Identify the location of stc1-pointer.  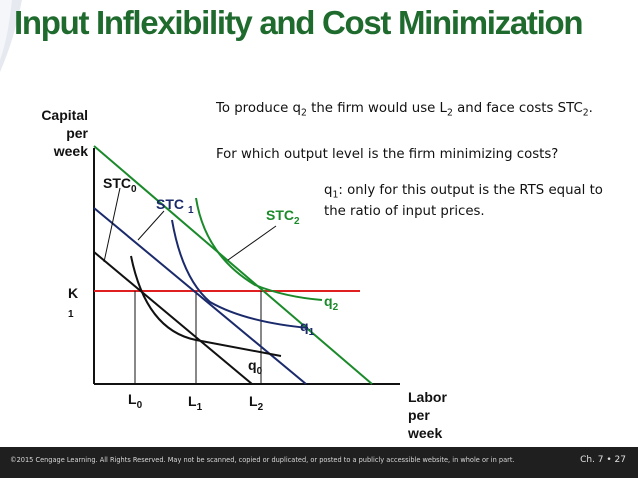
(151, 225).